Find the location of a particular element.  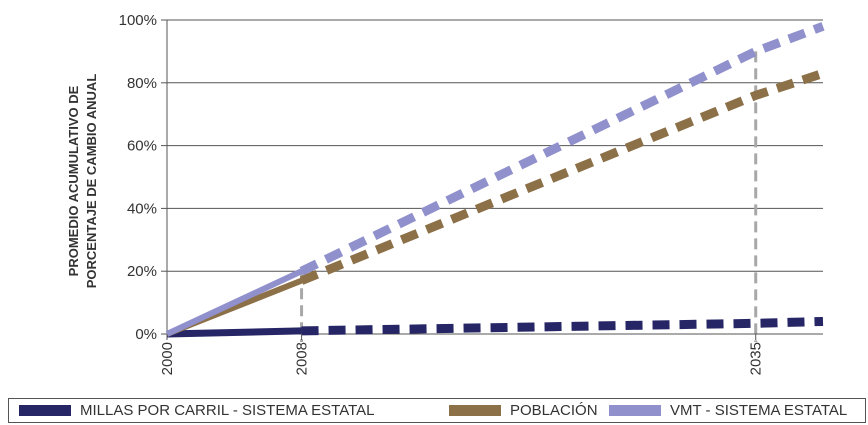

x-tick-label: 2008 is located at coordinates (302, 358).